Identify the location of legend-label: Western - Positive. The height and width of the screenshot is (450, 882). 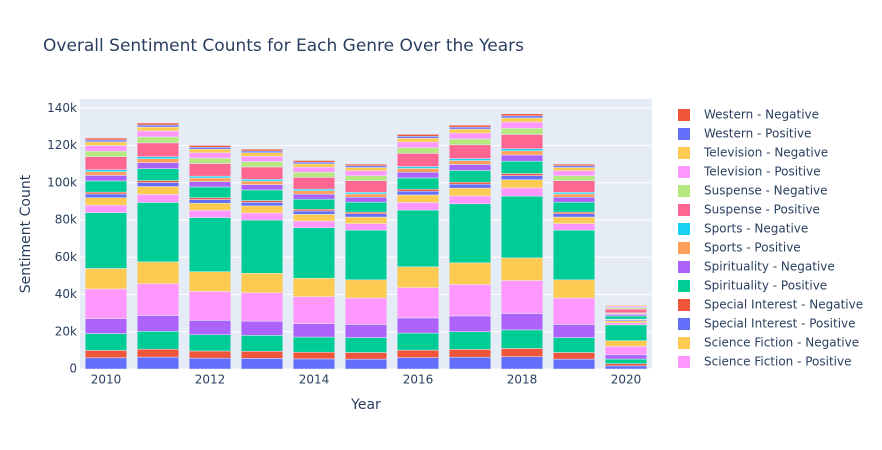
(757, 134).